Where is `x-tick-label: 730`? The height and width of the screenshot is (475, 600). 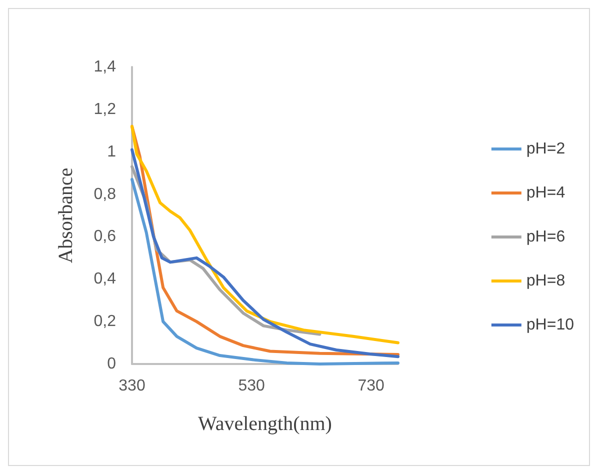
x-tick-label: 730 is located at coordinates (371, 386).